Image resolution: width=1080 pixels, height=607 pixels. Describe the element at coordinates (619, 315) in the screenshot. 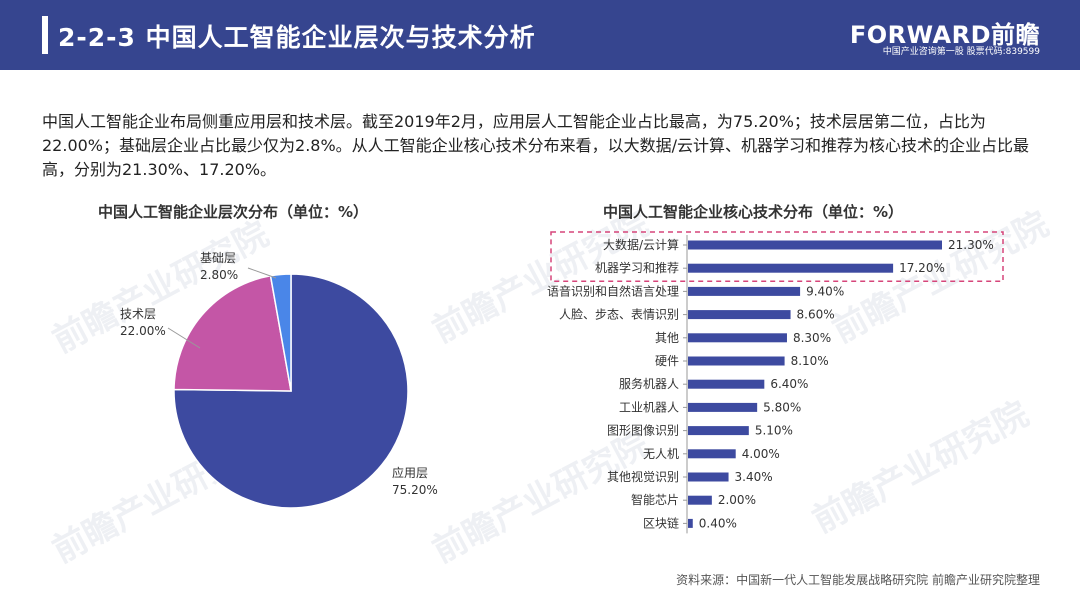

I see `bar-category-label: 人脸、步态、表情识别` at that location.